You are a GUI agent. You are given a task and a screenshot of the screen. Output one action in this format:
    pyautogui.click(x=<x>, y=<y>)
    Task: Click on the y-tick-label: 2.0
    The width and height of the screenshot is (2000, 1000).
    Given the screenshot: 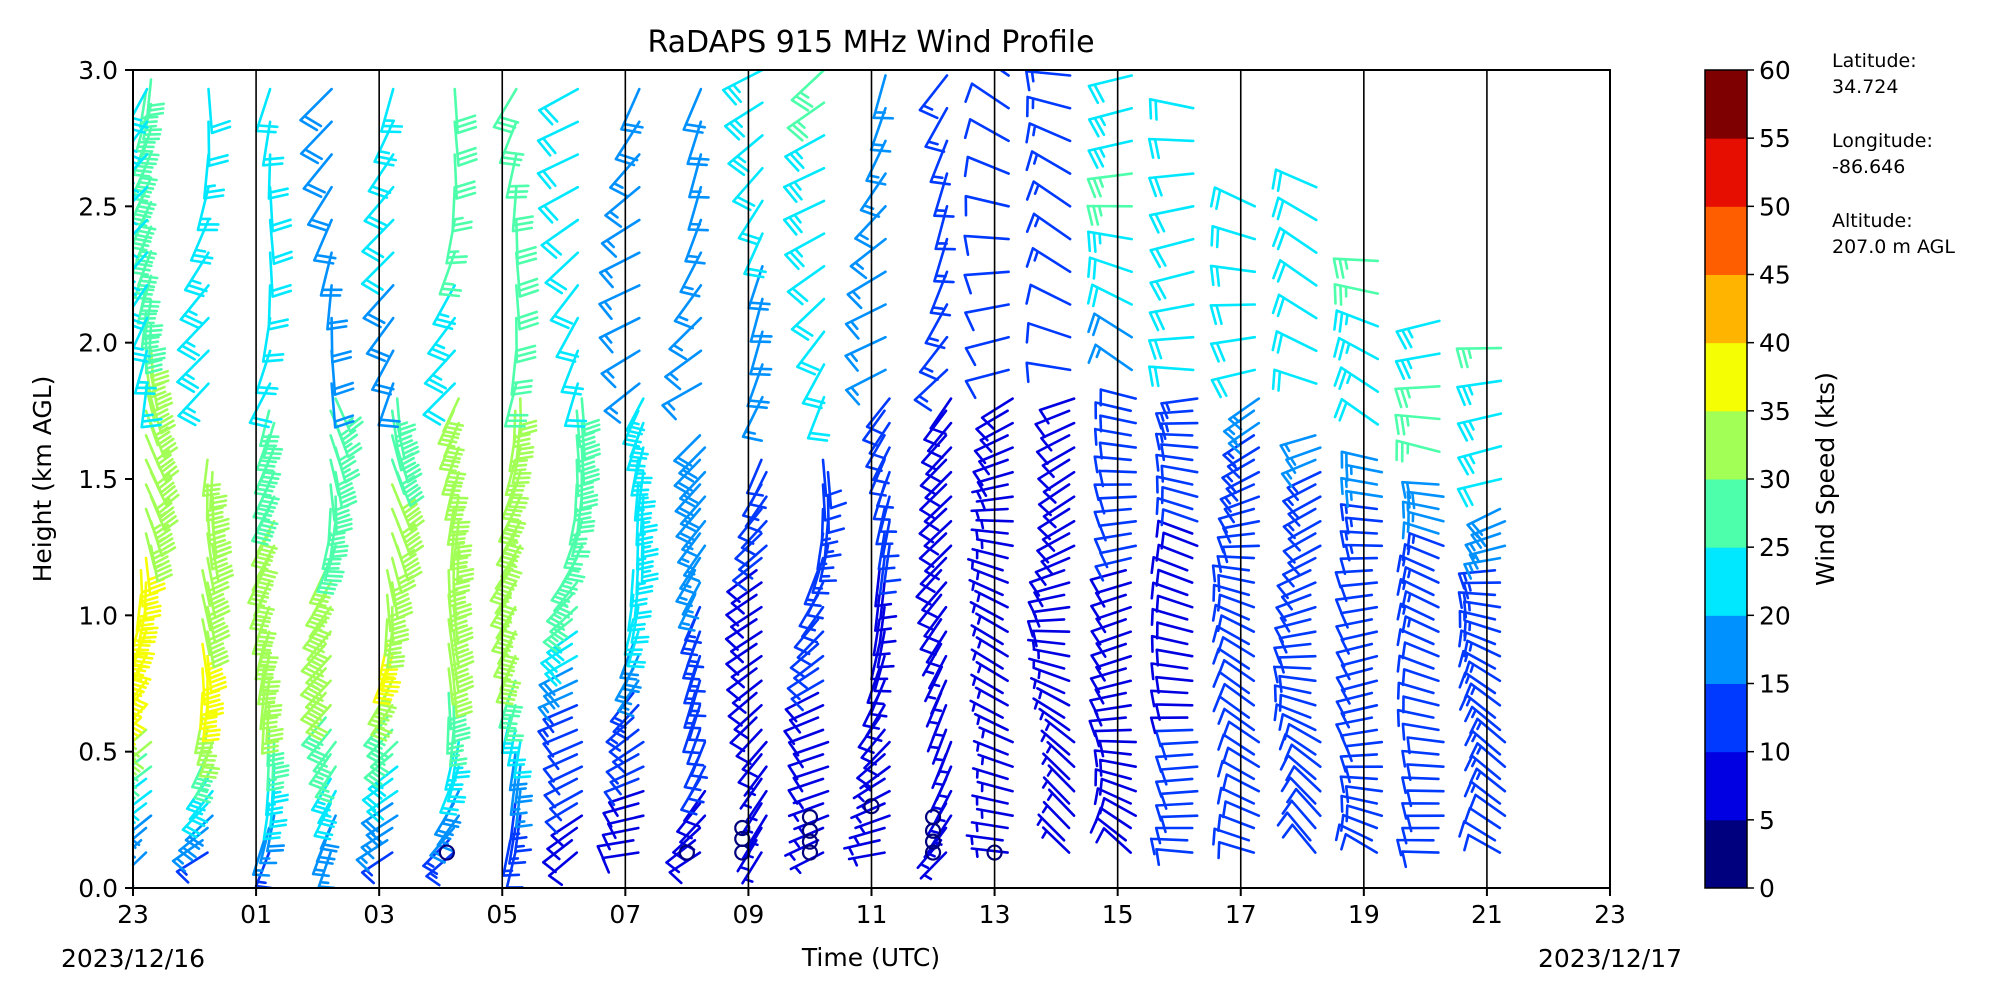 What is the action you would take?
    pyautogui.click(x=98, y=343)
    